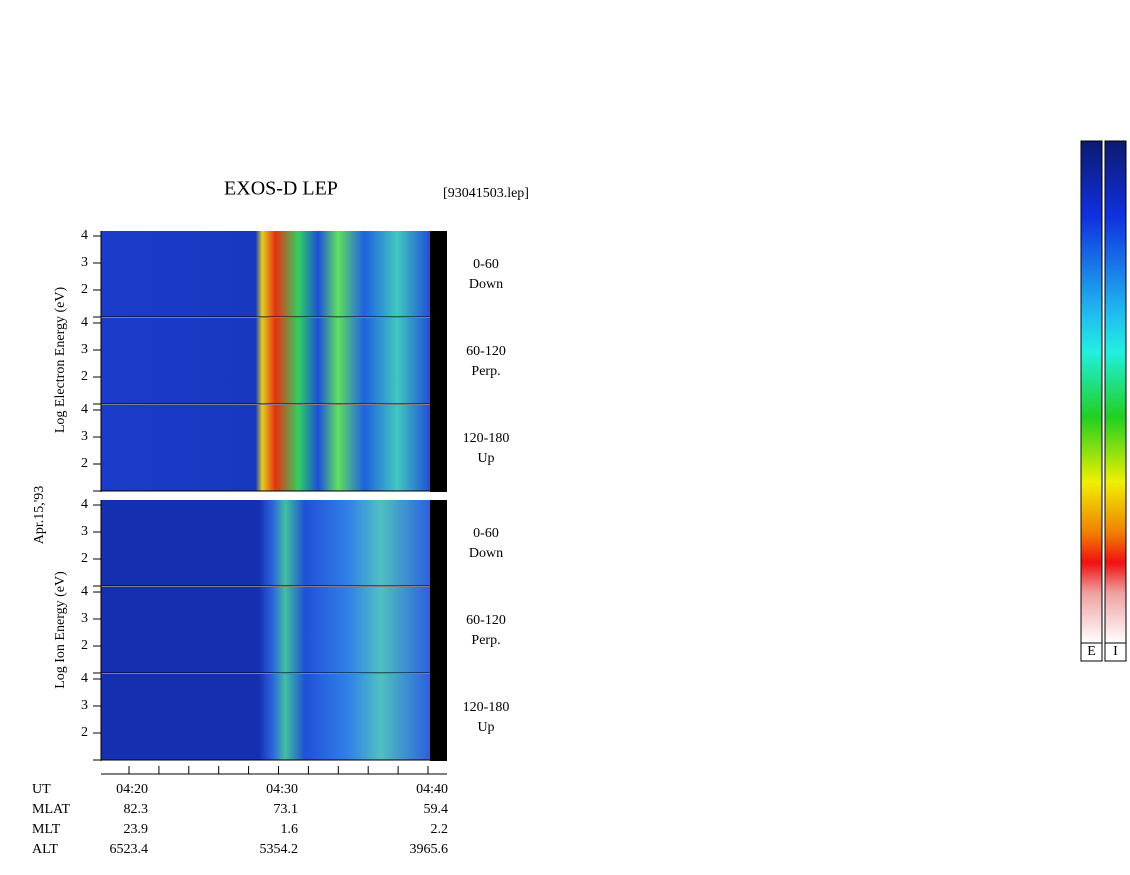 Image resolution: width=1130 pixels, height=875 pixels. What do you see at coordinates (46, 829) in the screenshot?
I see `row-label: MLT` at bounding box center [46, 829].